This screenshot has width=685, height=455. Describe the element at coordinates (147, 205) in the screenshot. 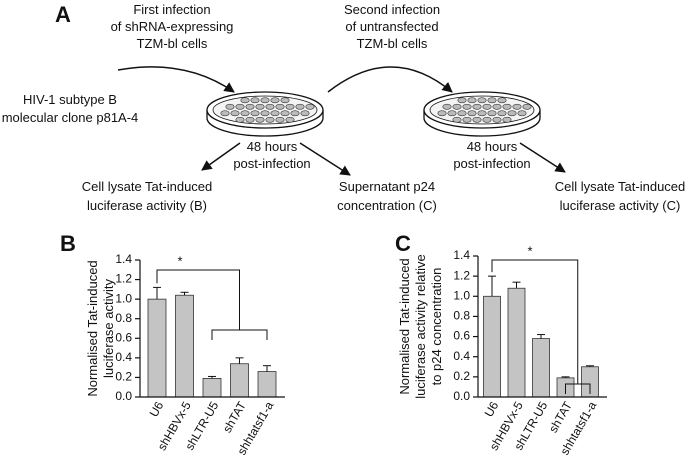

I see `output-label-line: luciferase activity (B)` at that location.